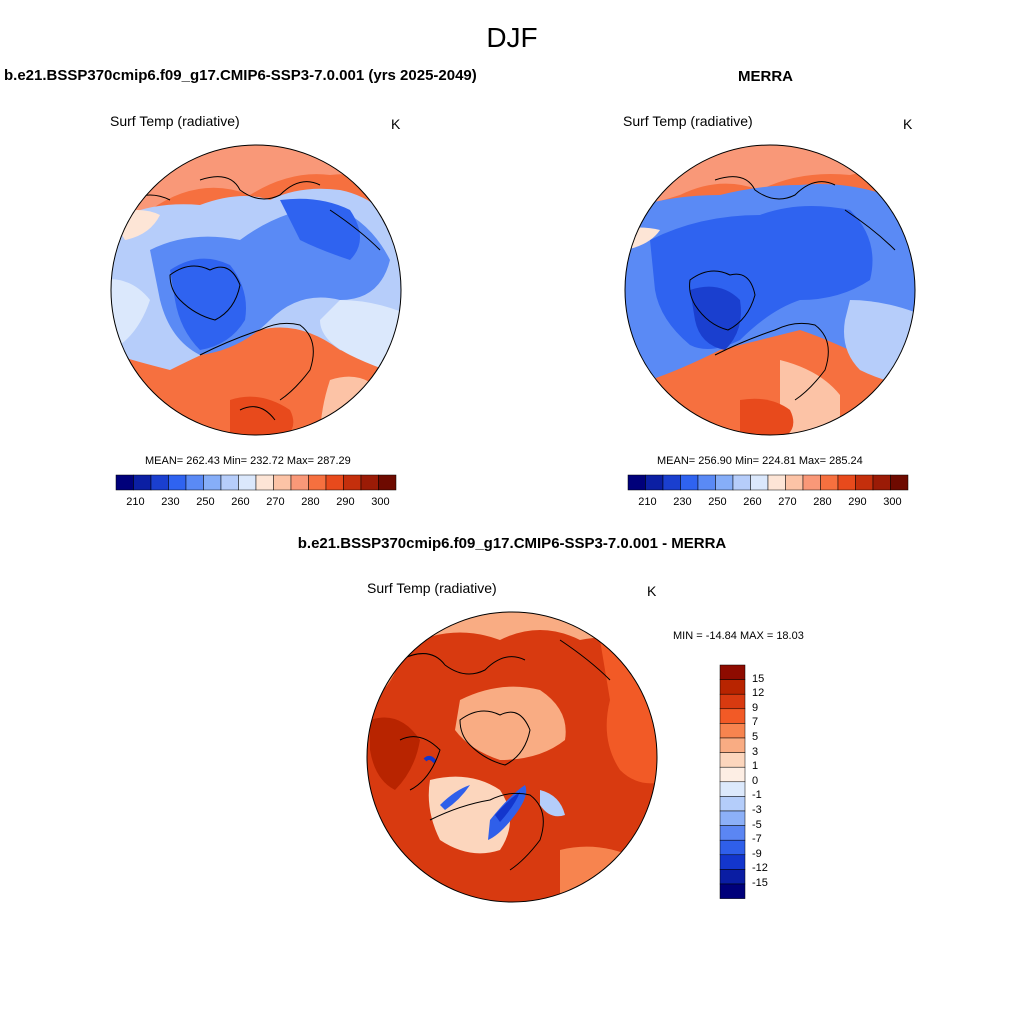 This screenshot has width=1024, height=1024. What do you see at coordinates (757, 839) in the screenshot?
I see `colorbar-tick-label: -7` at bounding box center [757, 839].